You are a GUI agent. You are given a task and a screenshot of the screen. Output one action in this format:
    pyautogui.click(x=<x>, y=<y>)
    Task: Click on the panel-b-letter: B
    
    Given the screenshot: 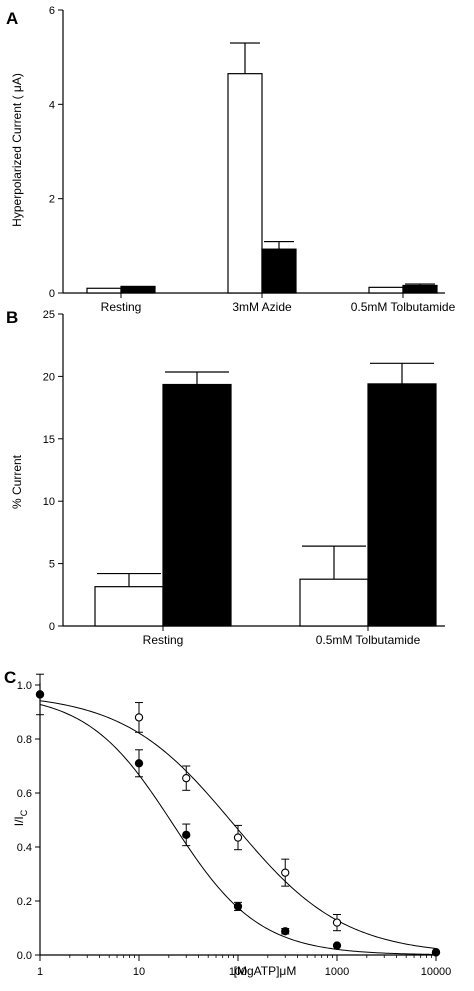 What is the action you would take?
    pyautogui.click(x=12, y=317)
    